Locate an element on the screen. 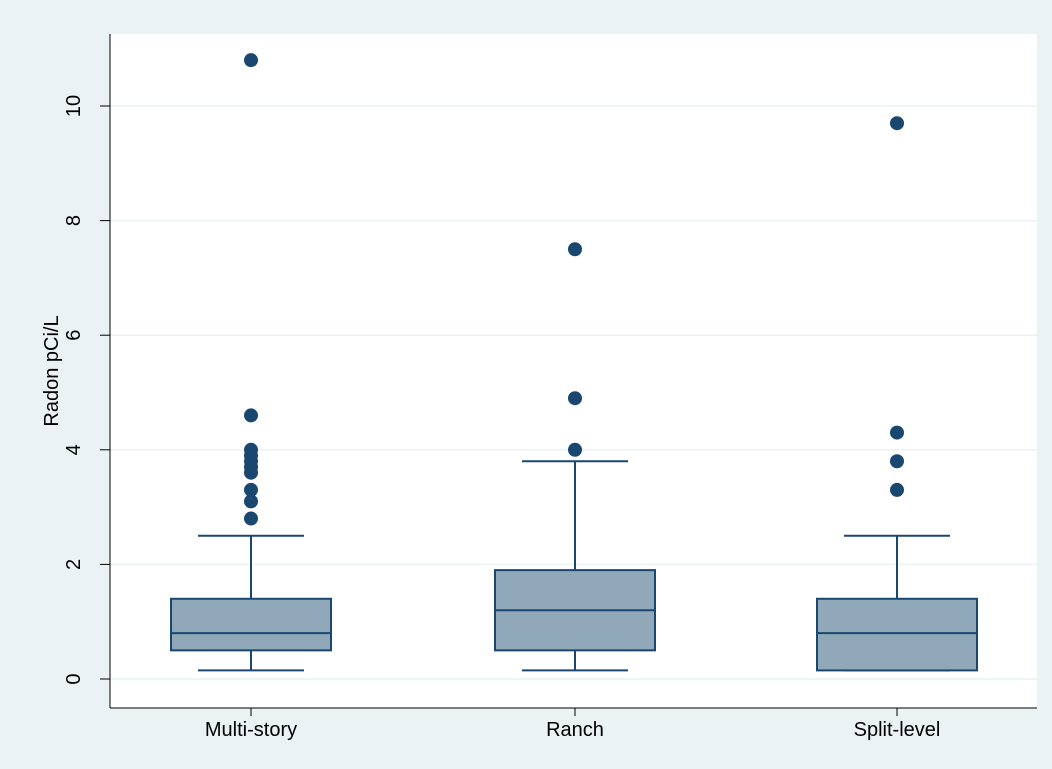  y-axis-label: Radon pCi/L is located at coordinates (52, 370).